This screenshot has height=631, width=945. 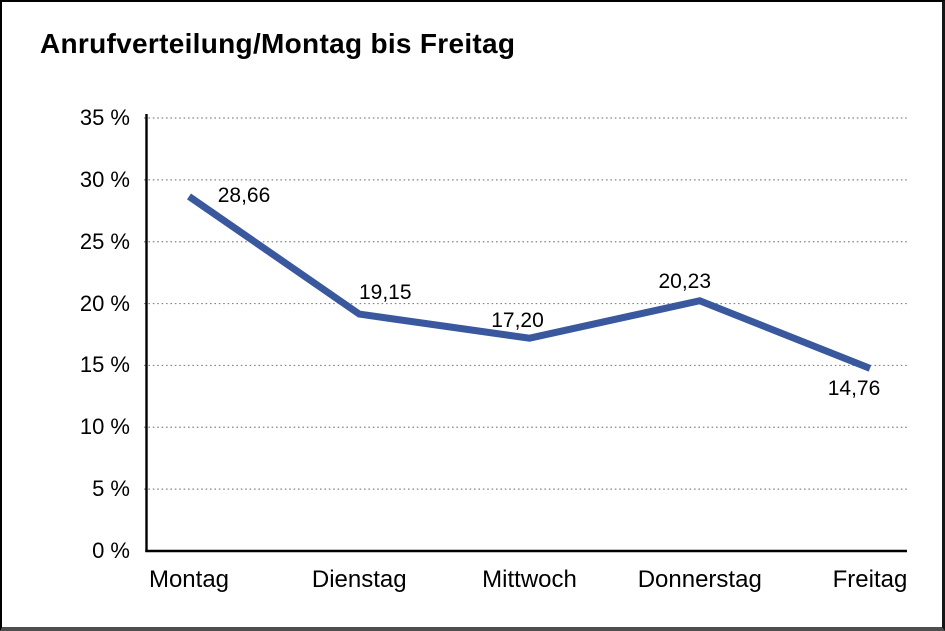 I want to click on y-tick-label: 10 %, so click(x=104, y=427).